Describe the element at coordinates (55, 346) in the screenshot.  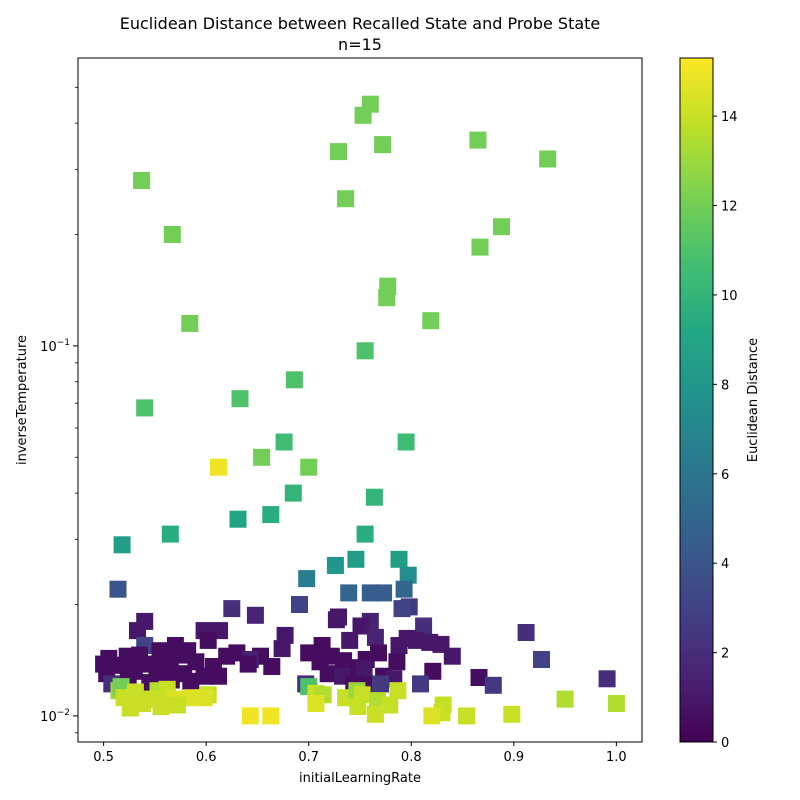
I see `y-tick-label: 10−1` at that location.